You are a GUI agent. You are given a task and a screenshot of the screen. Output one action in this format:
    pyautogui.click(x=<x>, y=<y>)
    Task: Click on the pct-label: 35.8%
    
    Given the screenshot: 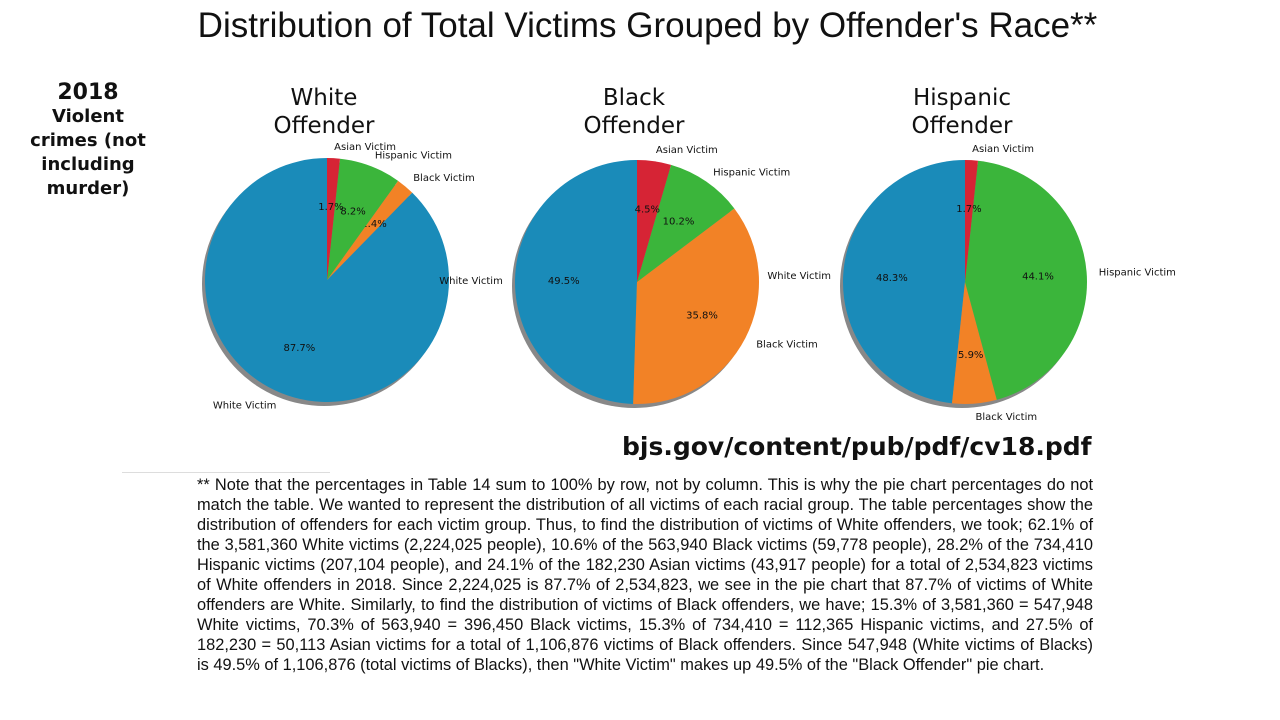 What is the action you would take?
    pyautogui.click(x=702, y=316)
    